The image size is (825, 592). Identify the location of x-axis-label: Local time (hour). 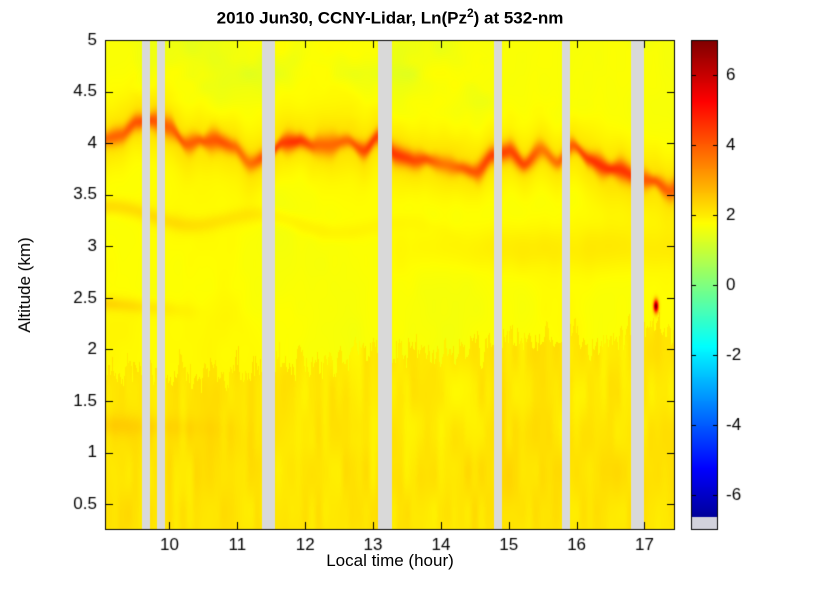
(390, 560).